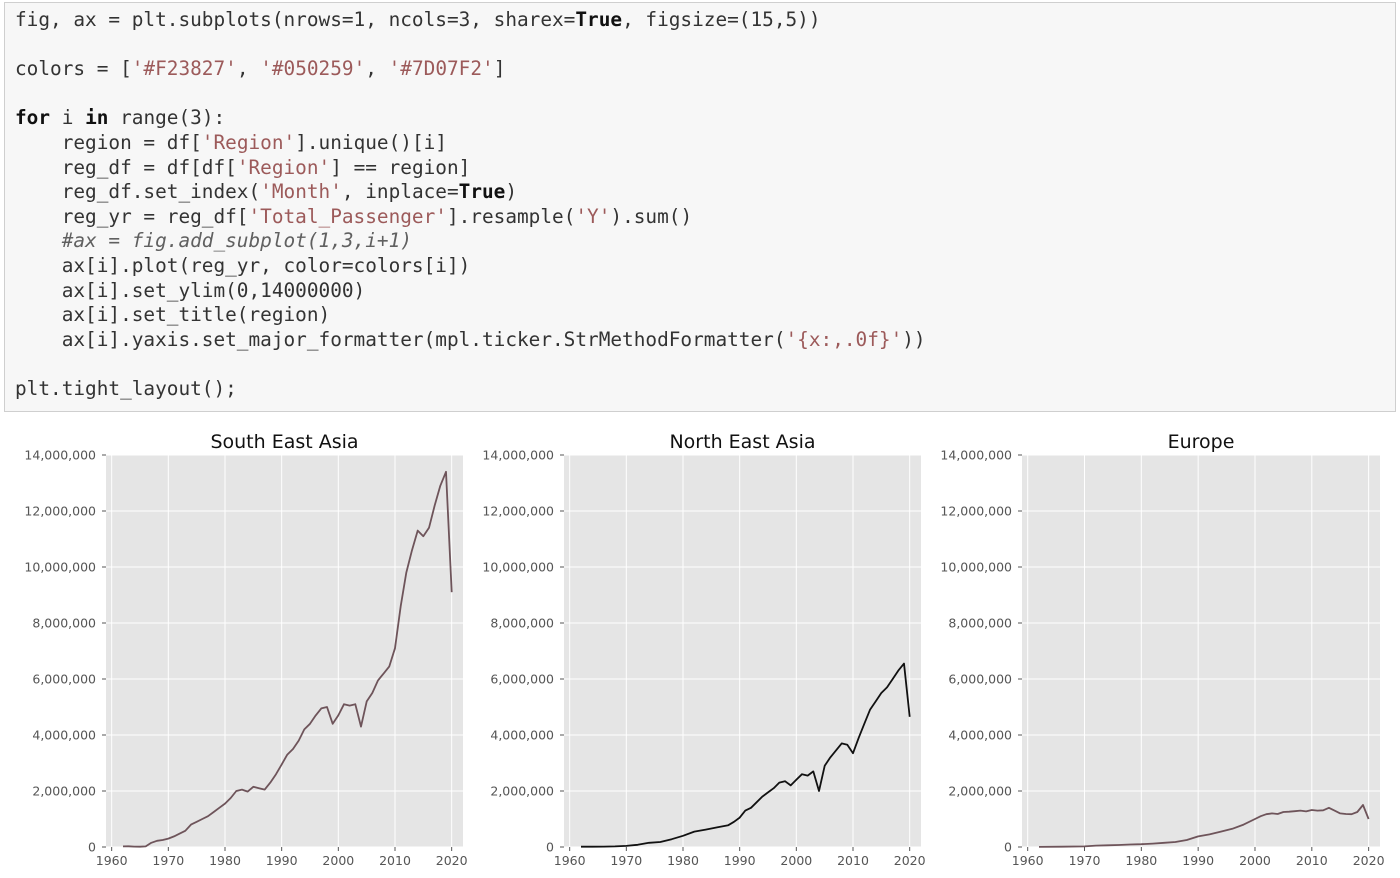  Describe the element at coordinates (284, 442) in the screenshot. I see `chart-title: South East Asia` at that location.